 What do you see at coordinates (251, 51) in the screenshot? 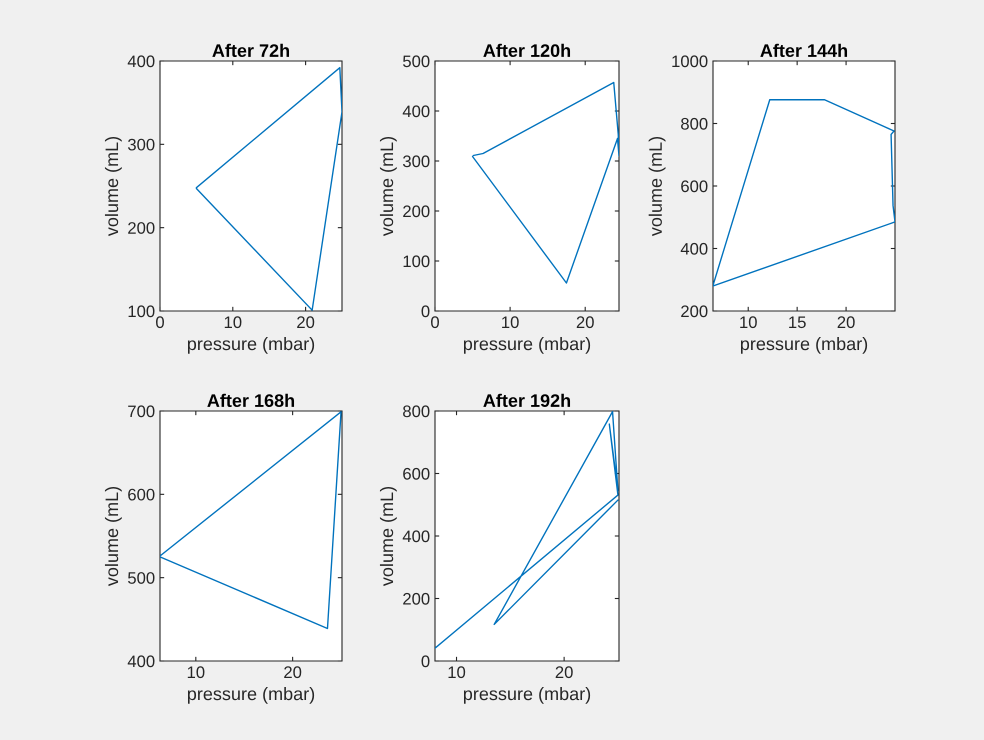
I see `chart-title: After 72h` at bounding box center [251, 51].